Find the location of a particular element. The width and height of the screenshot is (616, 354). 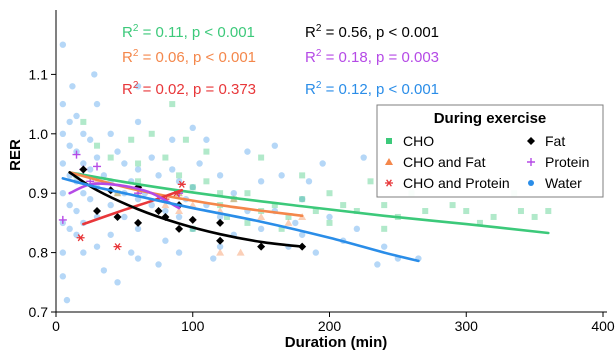

point-cho-49-shape is located at coordinates (384, 228).